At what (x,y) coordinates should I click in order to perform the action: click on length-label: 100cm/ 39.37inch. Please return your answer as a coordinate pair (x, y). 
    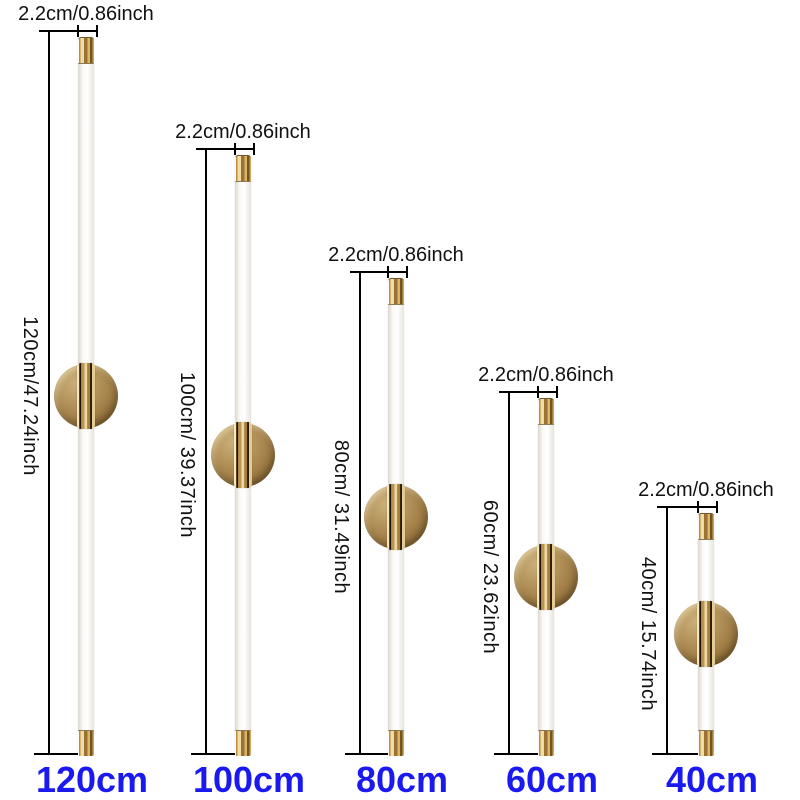
    Looking at the image, I should click on (187, 455).